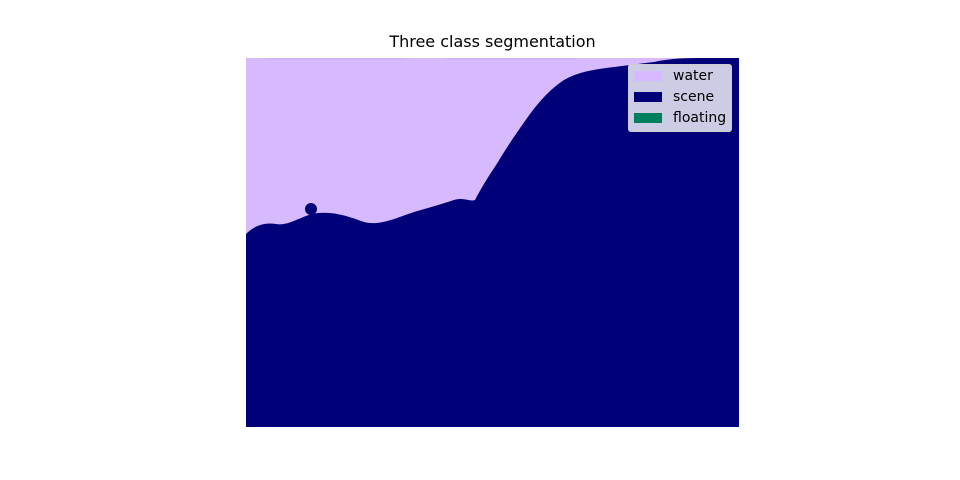 This screenshot has height=480, width=960. Describe the element at coordinates (311, 209) in the screenshot. I see `scene-blob` at that location.